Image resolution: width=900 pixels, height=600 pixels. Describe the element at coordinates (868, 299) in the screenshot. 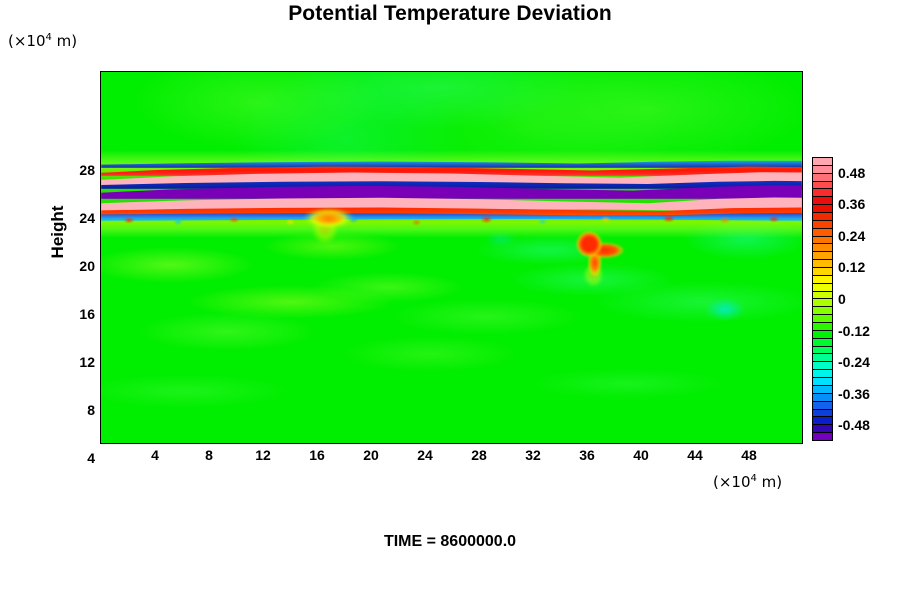

I see `colorbar-labels: 0.48 0.36 0.24 0.12 0 -0.12 -0.24 -0.36 -0.48` at that location.